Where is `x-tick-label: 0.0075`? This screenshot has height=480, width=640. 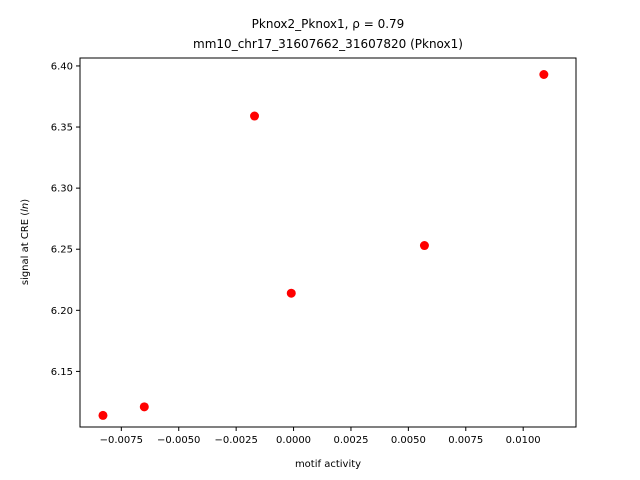 x-tick-label: 0.0075 is located at coordinates (465, 440).